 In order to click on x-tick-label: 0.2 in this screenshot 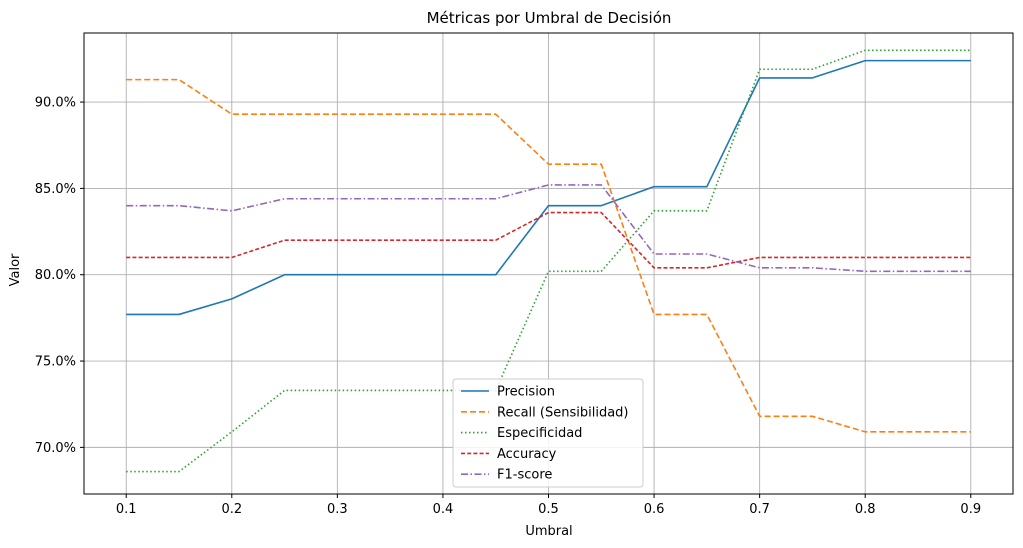, I will do `click(231, 509)`.